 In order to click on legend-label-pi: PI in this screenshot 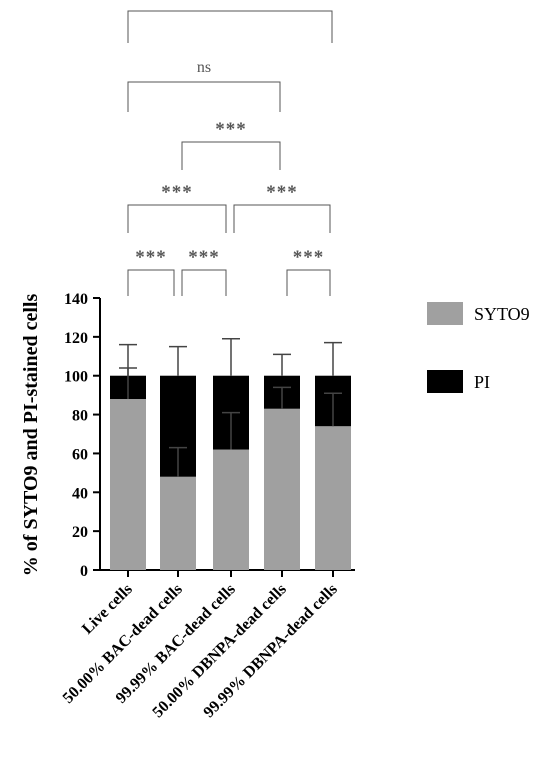, I will do `click(482, 382)`.